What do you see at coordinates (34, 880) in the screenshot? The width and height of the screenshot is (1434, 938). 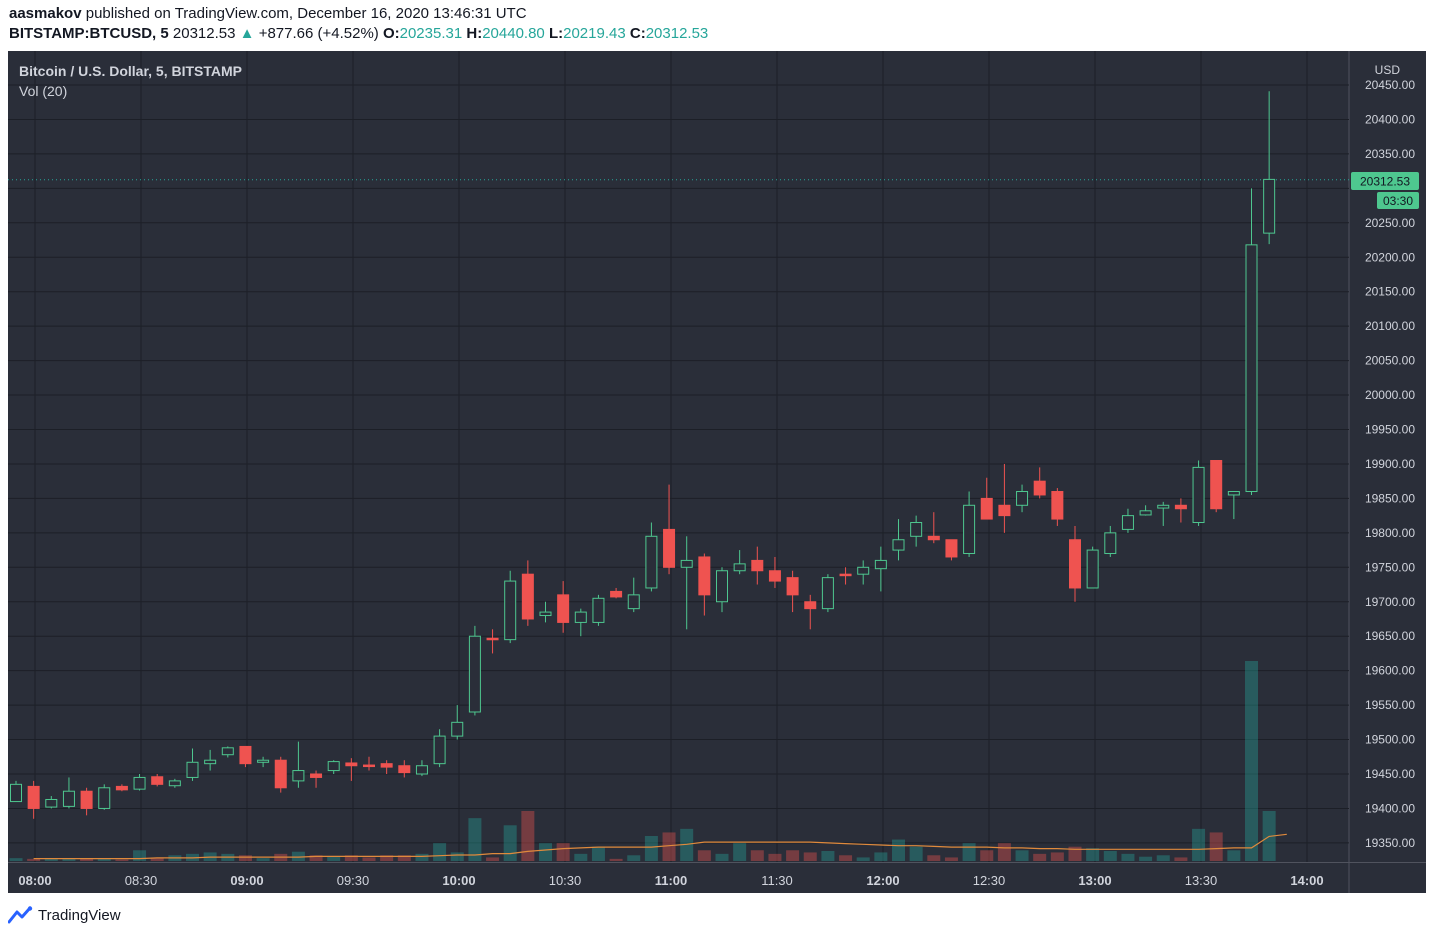 I see `x-tick-label: 08:00` at bounding box center [34, 880].